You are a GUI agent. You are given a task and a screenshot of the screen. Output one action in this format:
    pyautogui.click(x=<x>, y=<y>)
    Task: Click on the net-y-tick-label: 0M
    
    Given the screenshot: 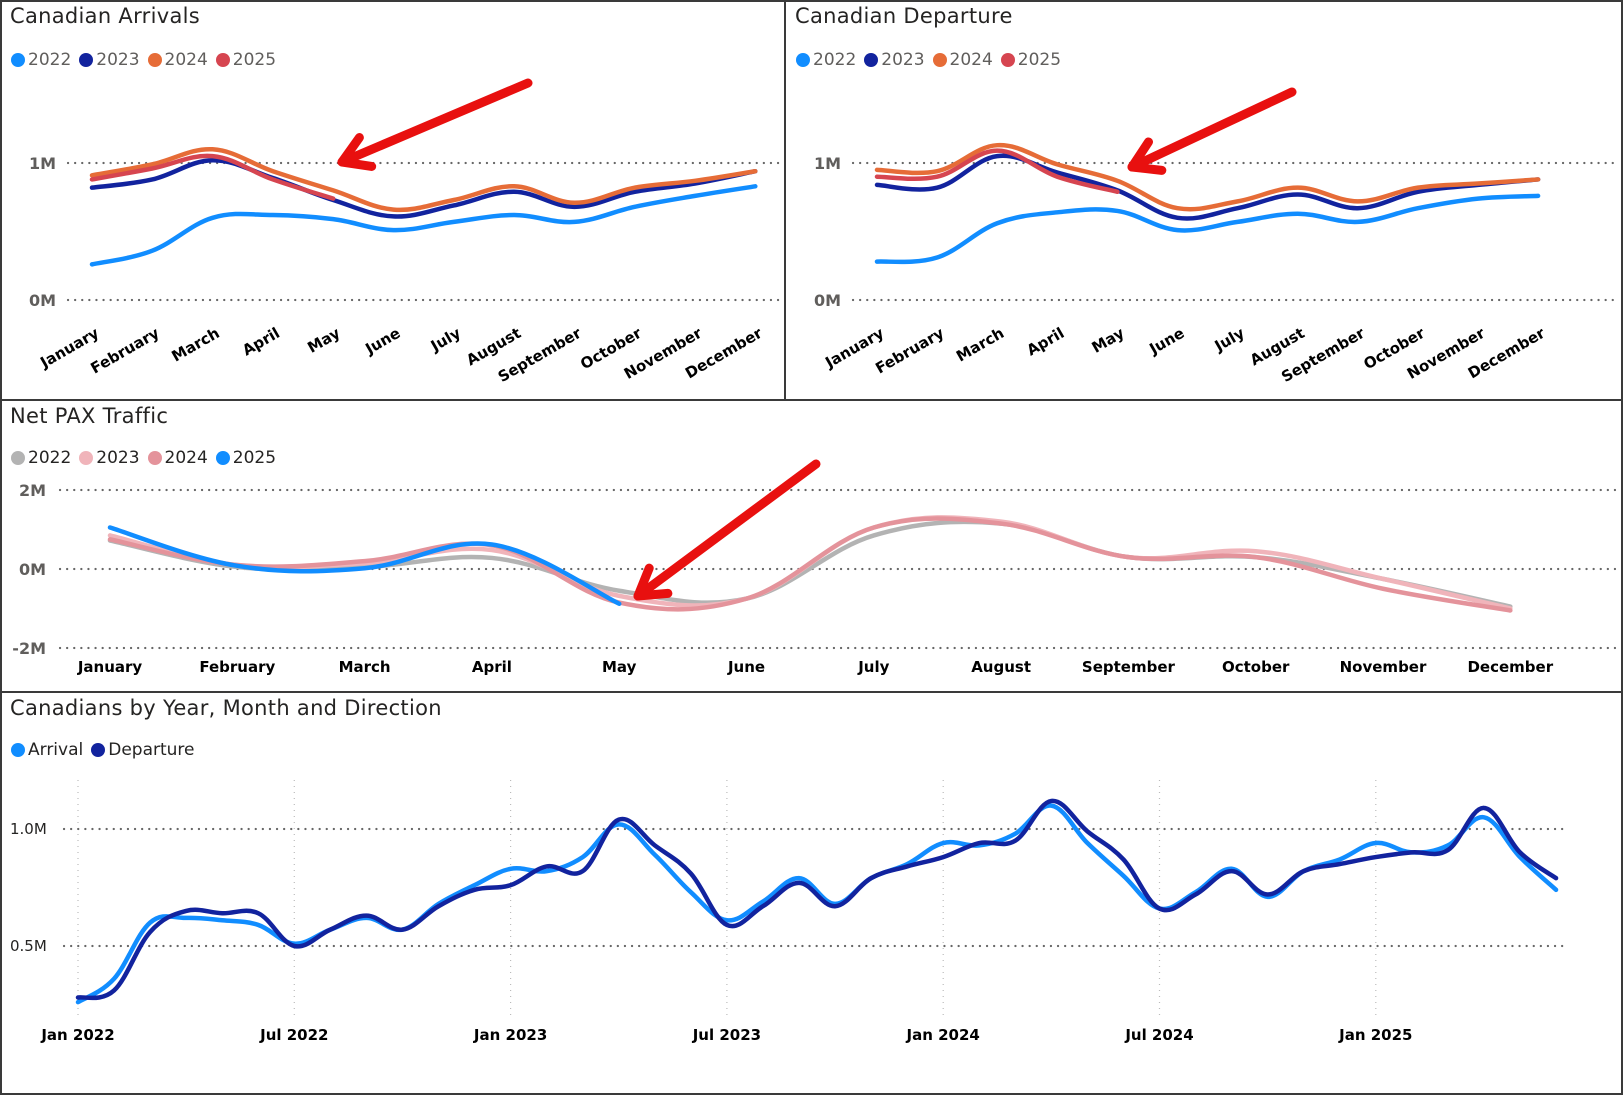 What is the action you would take?
    pyautogui.click(x=32, y=569)
    